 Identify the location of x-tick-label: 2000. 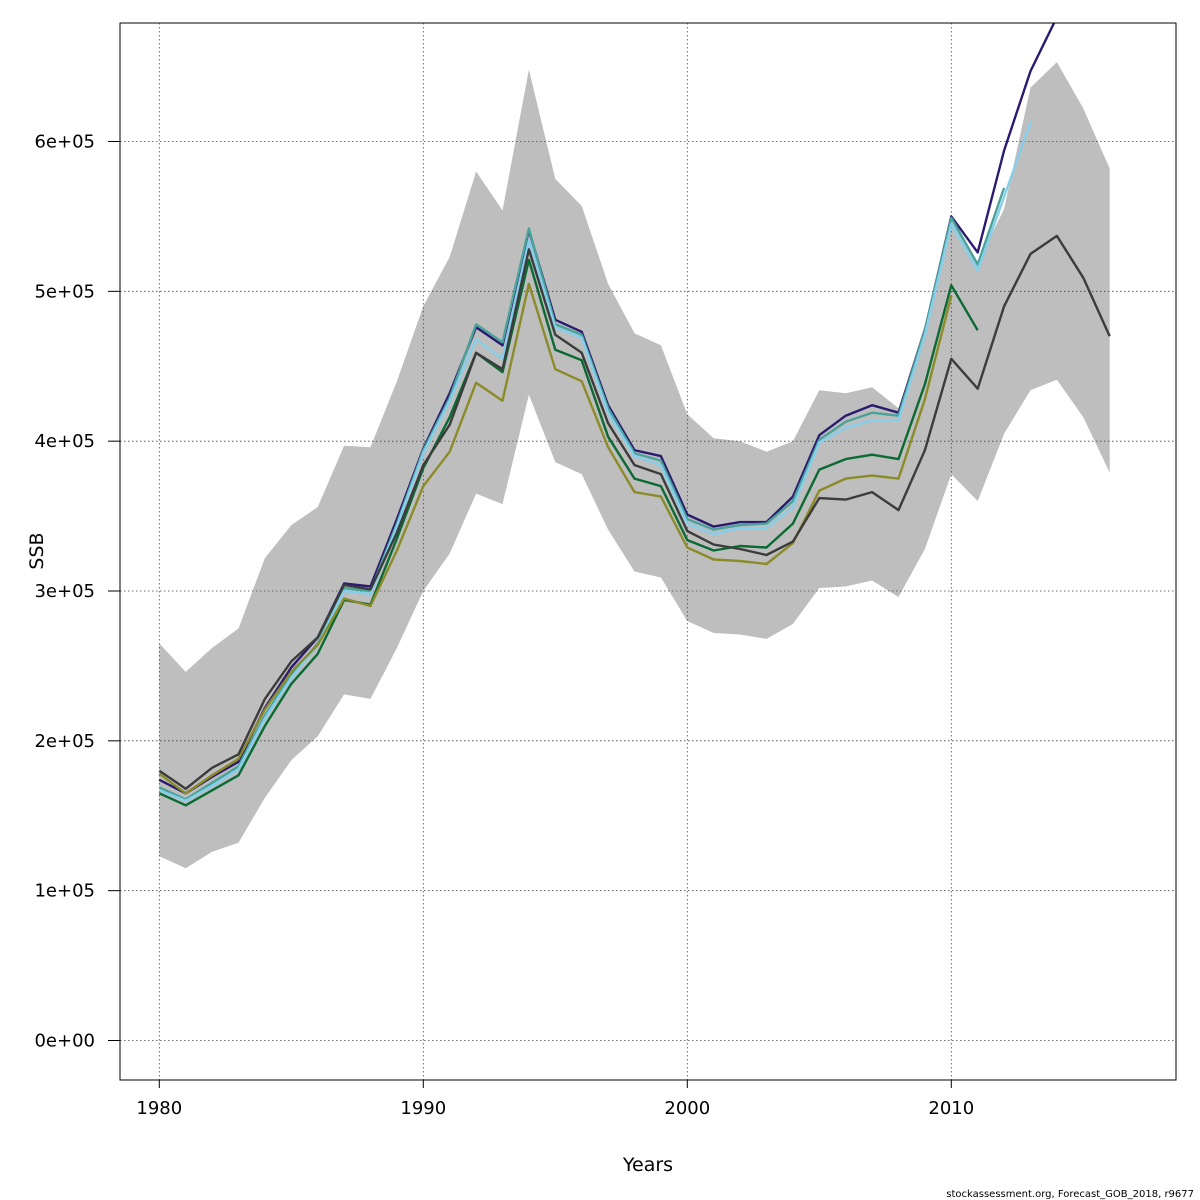
(687, 1108).